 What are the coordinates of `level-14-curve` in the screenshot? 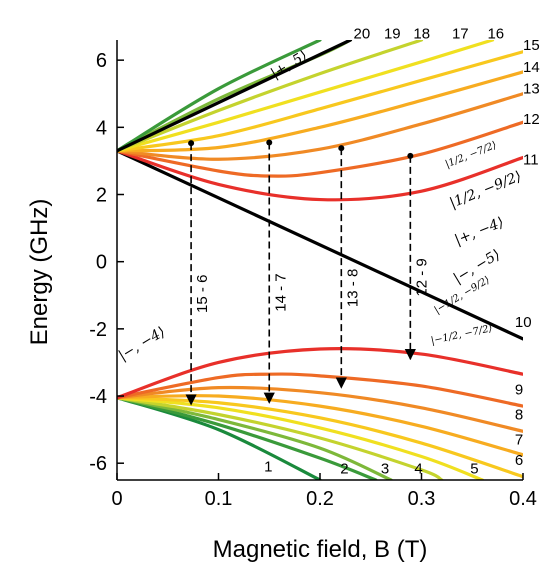 It's located at (320, 111).